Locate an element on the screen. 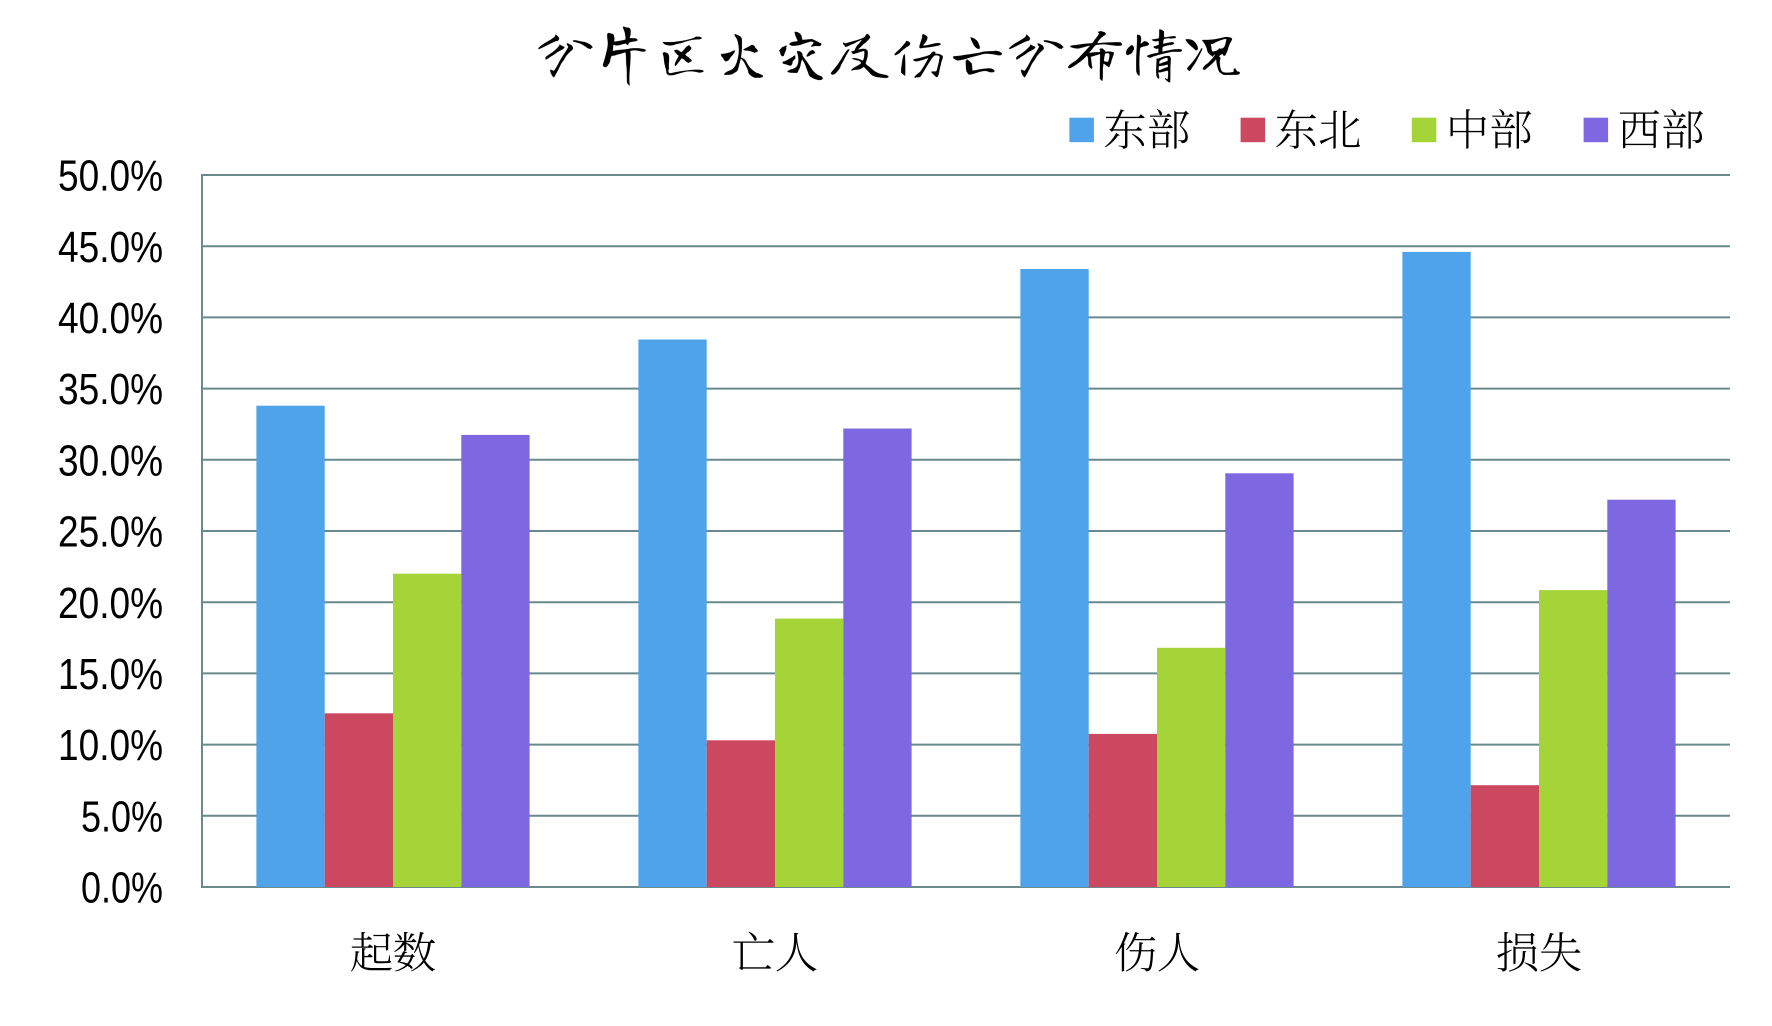 The width and height of the screenshot is (1772, 1026). svg-text: 0.0% is located at coordinates (122, 888).